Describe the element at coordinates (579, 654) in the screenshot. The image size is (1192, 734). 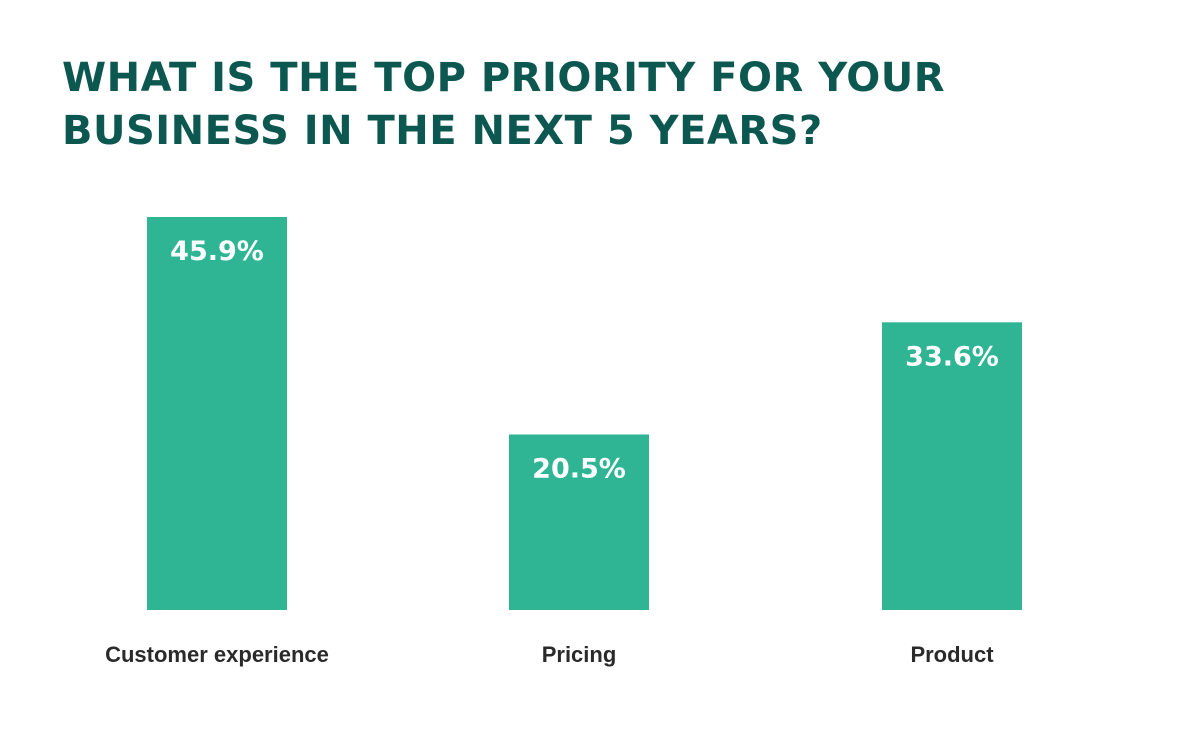
I see `category-label: Pricing` at that location.